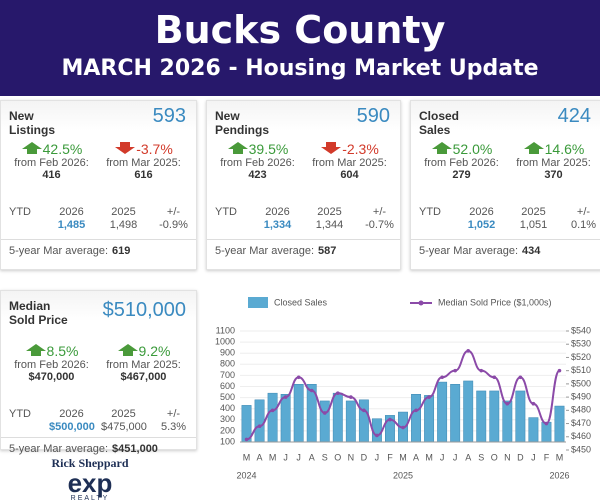 The image size is (600, 502). I want to click on y-tick-label: 800, so click(227, 364).